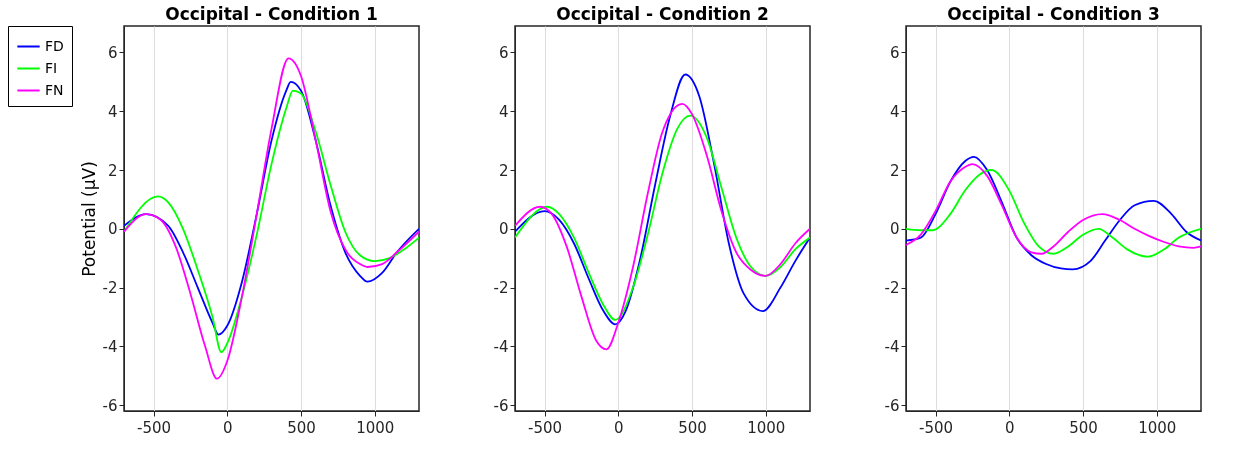  Describe the element at coordinates (271, 13) in the screenshot. I see `chart-title: Occipital - Condition 1` at that location.